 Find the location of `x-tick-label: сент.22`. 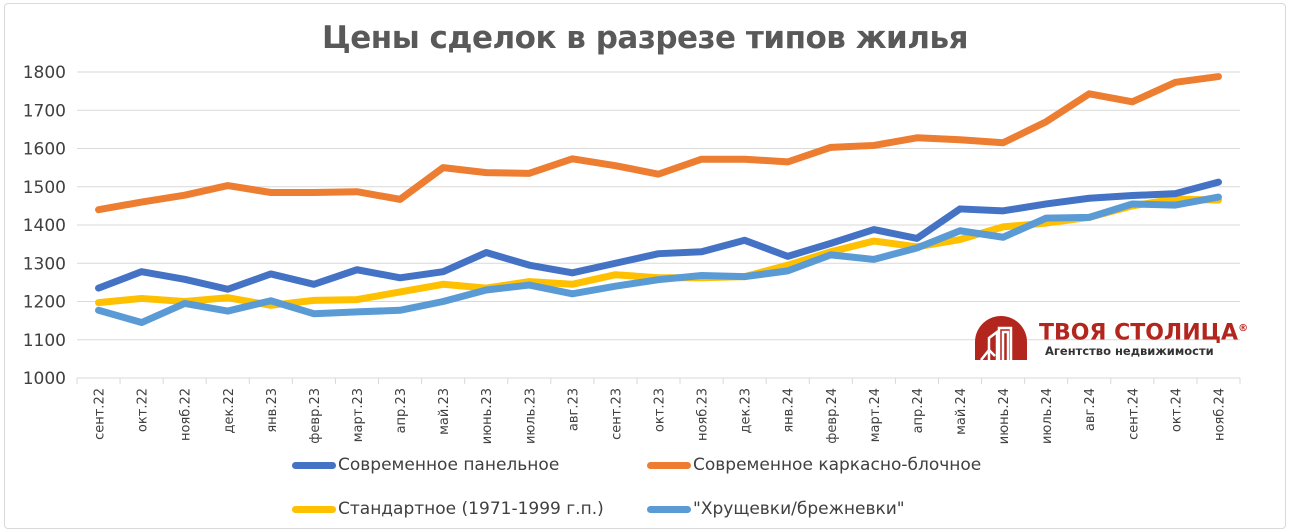

x-tick-label: сент.22 is located at coordinates (100, 414).